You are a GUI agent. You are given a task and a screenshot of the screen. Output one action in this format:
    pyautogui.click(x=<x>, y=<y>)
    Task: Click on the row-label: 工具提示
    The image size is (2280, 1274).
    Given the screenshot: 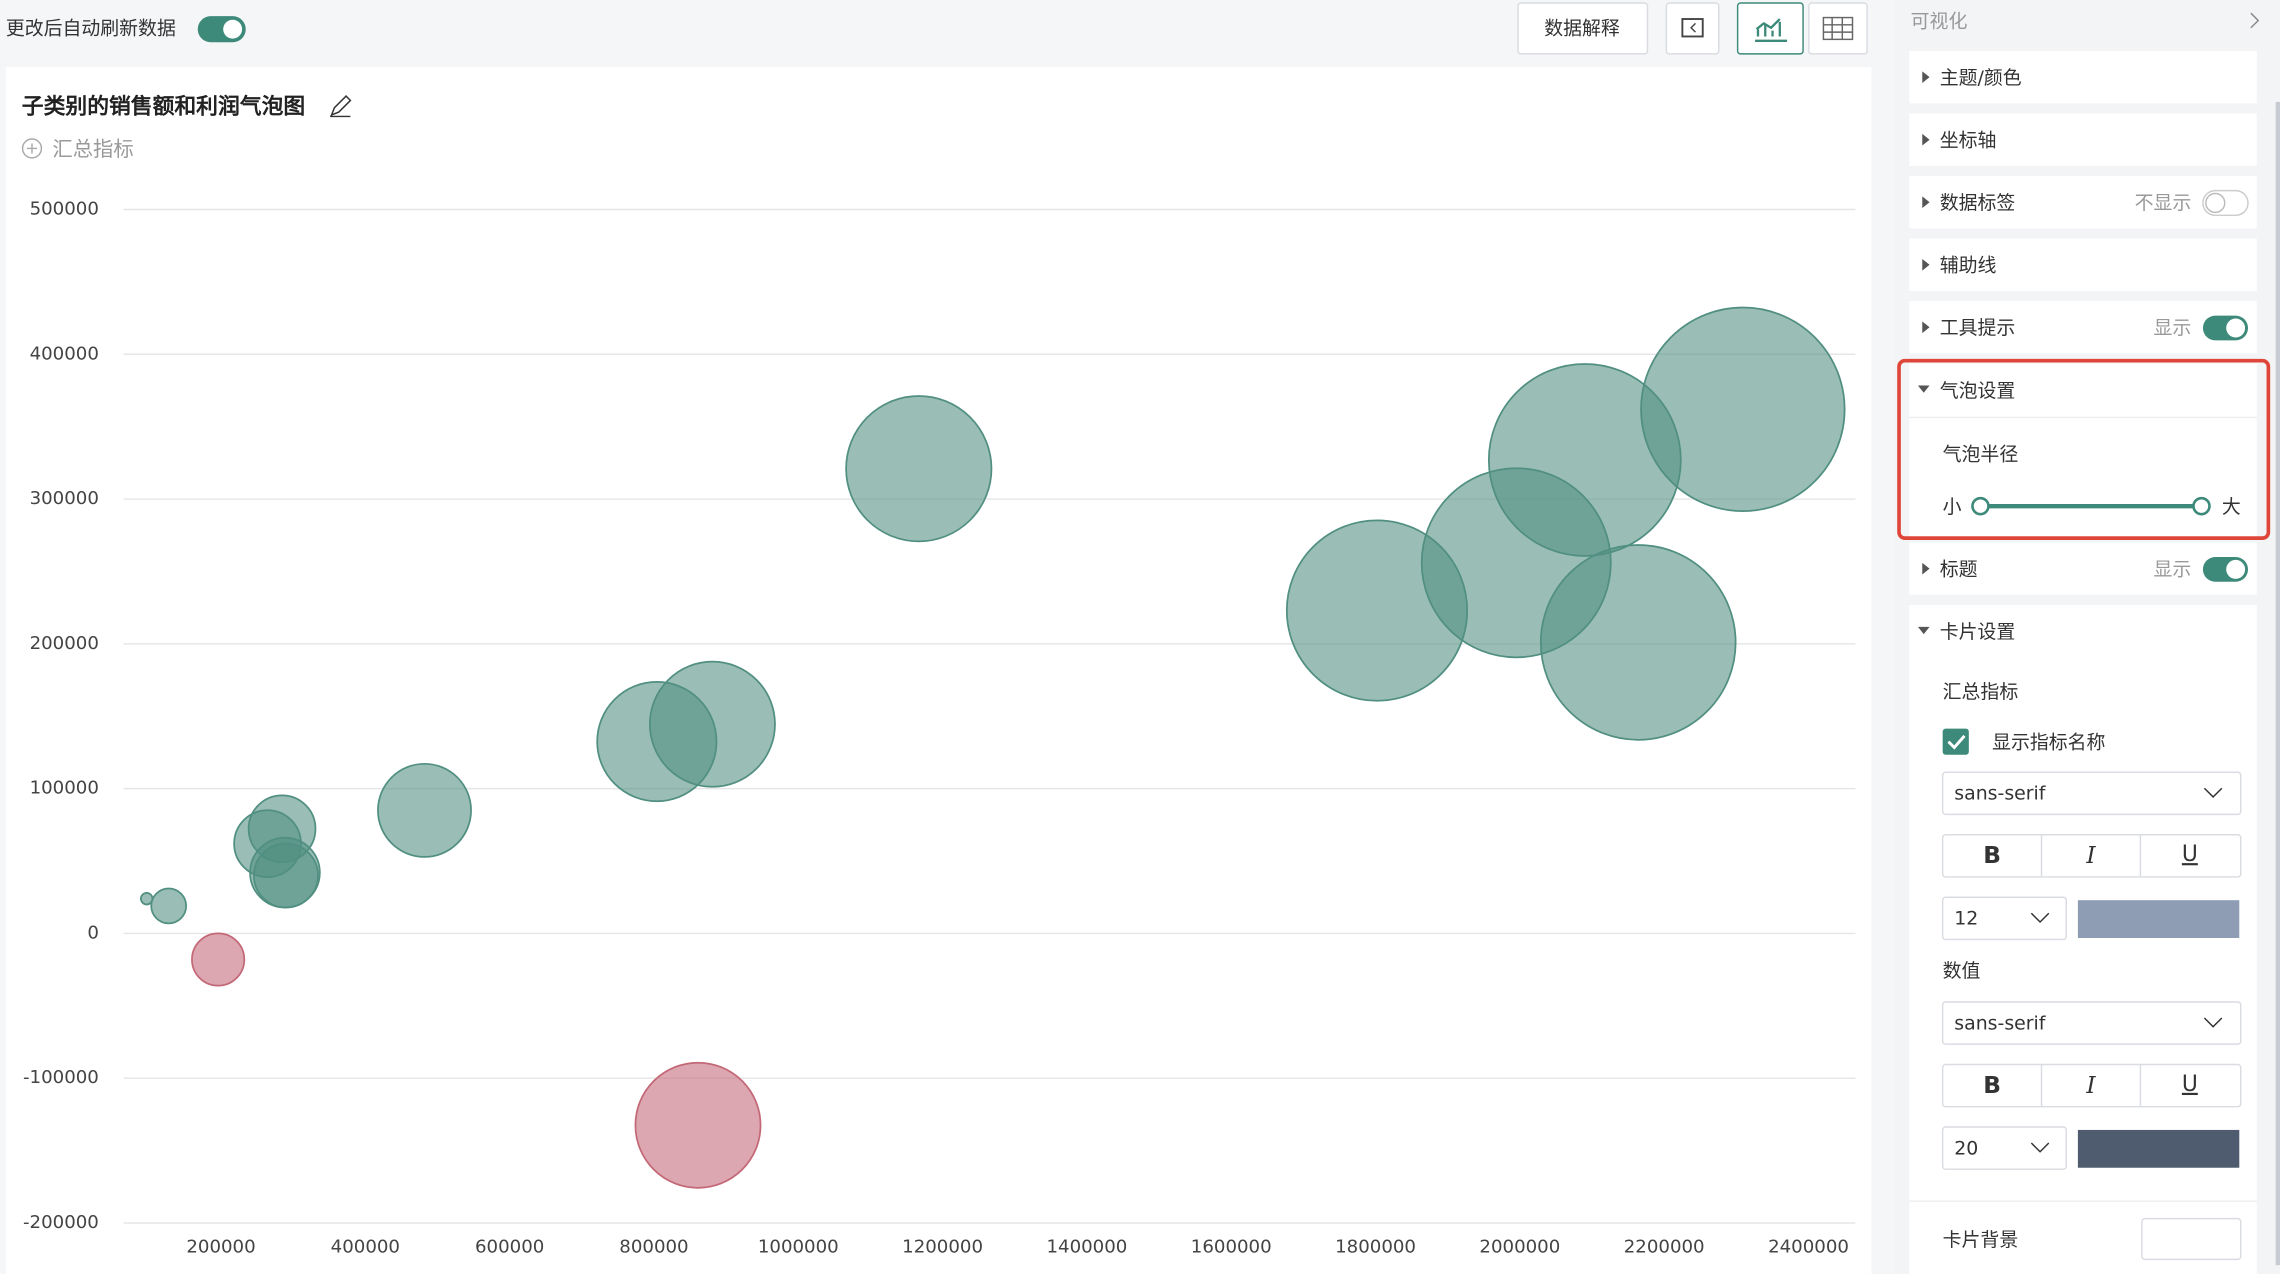 What is the action you would take?
    pyautogui.click(x=1978, y=328)
    